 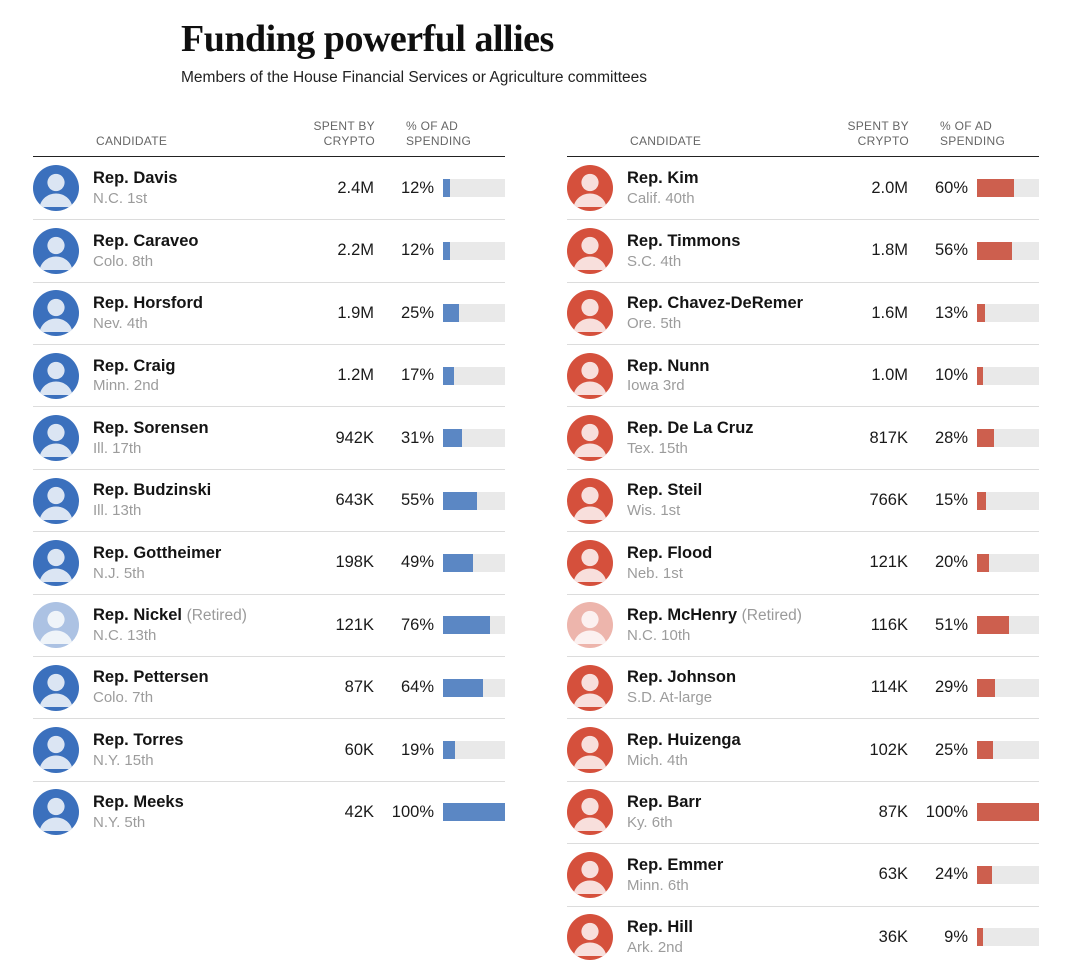 I want to click on candidate-name: Rep. Flood, so click(x=670, y=552).